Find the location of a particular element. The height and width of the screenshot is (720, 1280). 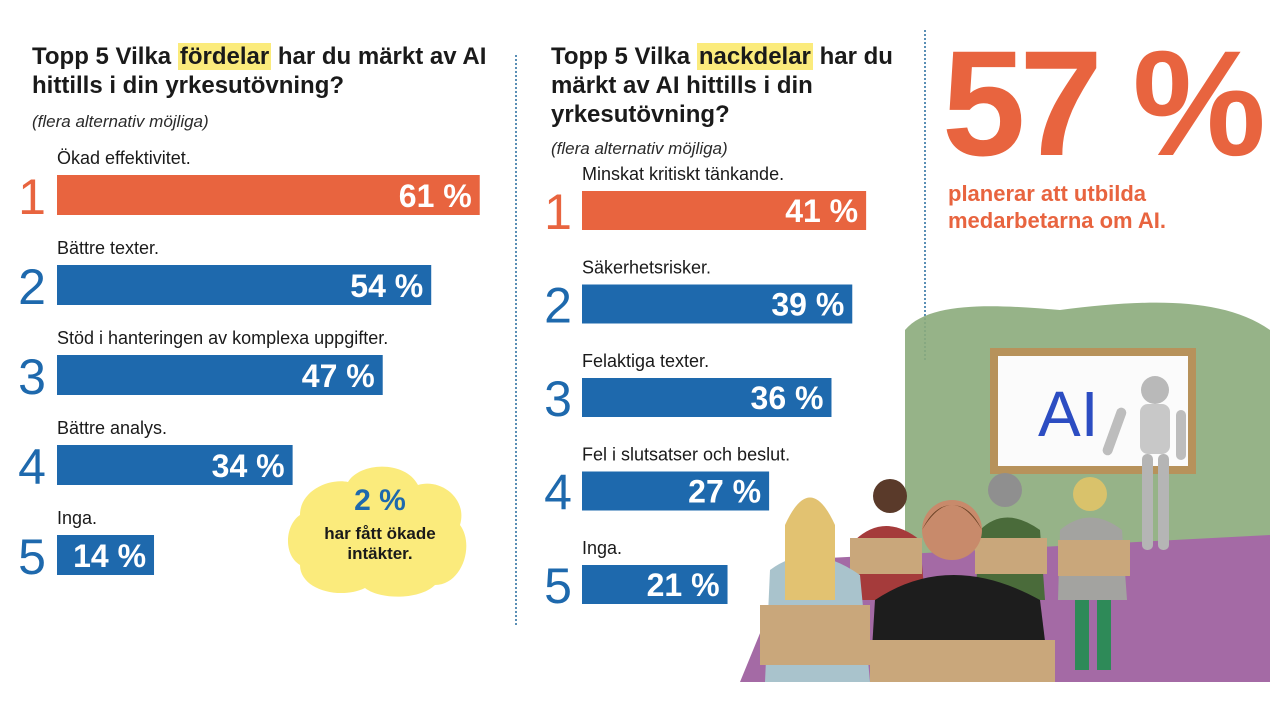

left-title-highlight: fördelar is located at coordinates (224, 56).